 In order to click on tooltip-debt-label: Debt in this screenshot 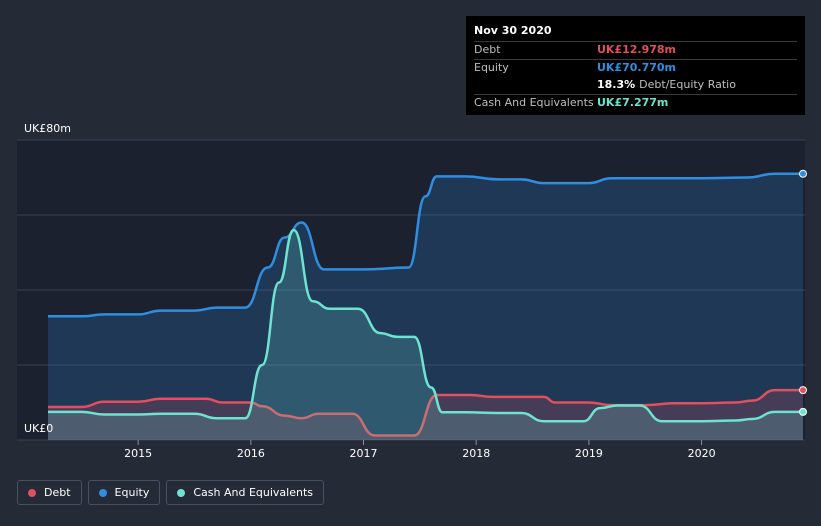, I will do `click(487, 49)`.